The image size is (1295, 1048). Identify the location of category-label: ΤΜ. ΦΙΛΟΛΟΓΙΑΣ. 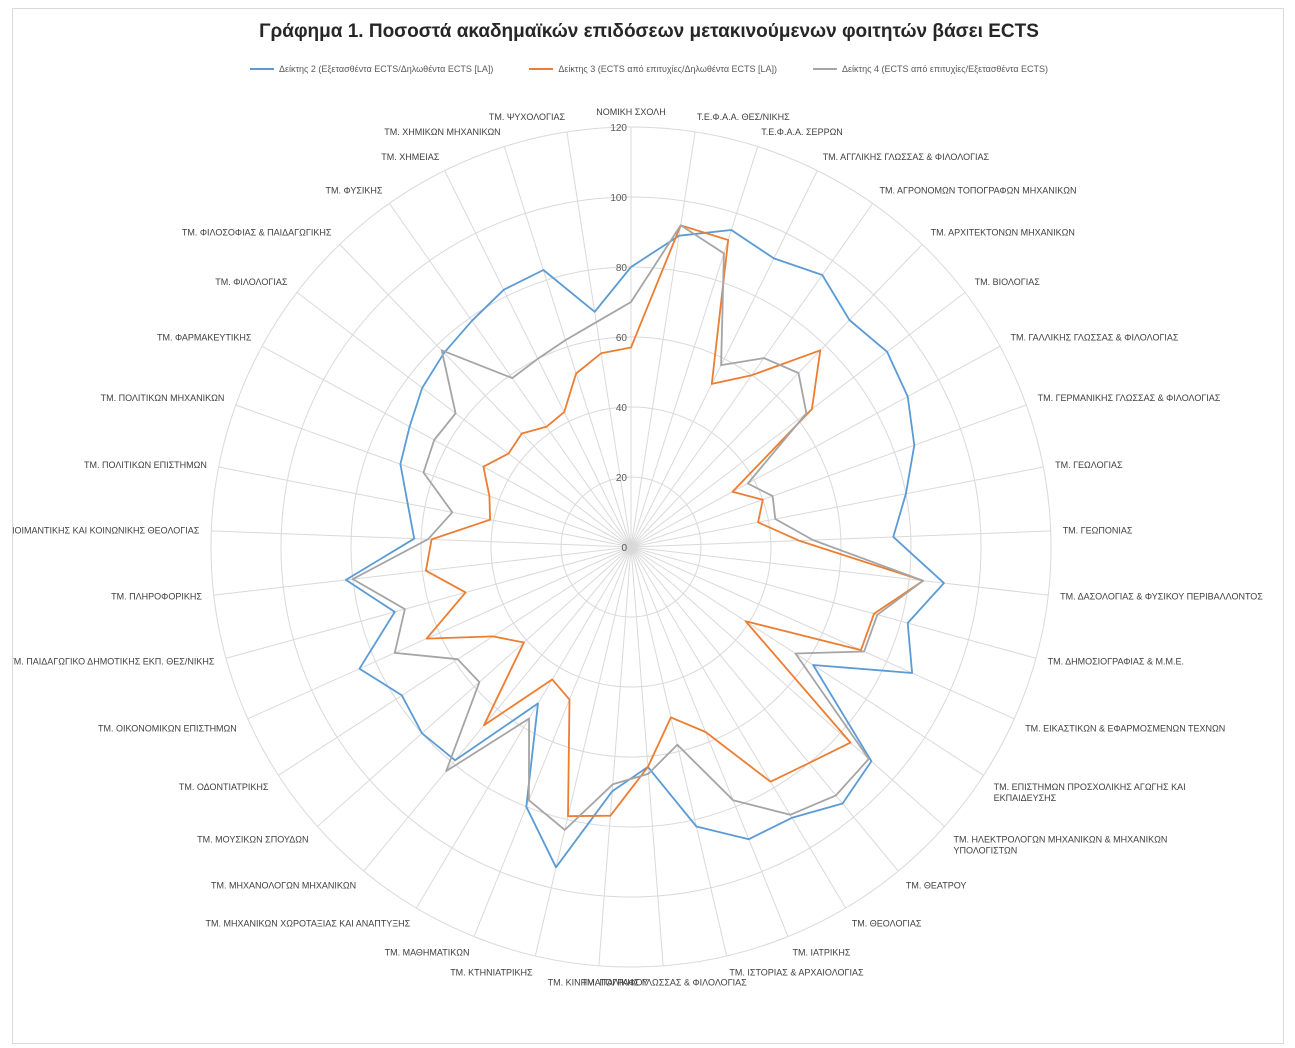
(251, 282).